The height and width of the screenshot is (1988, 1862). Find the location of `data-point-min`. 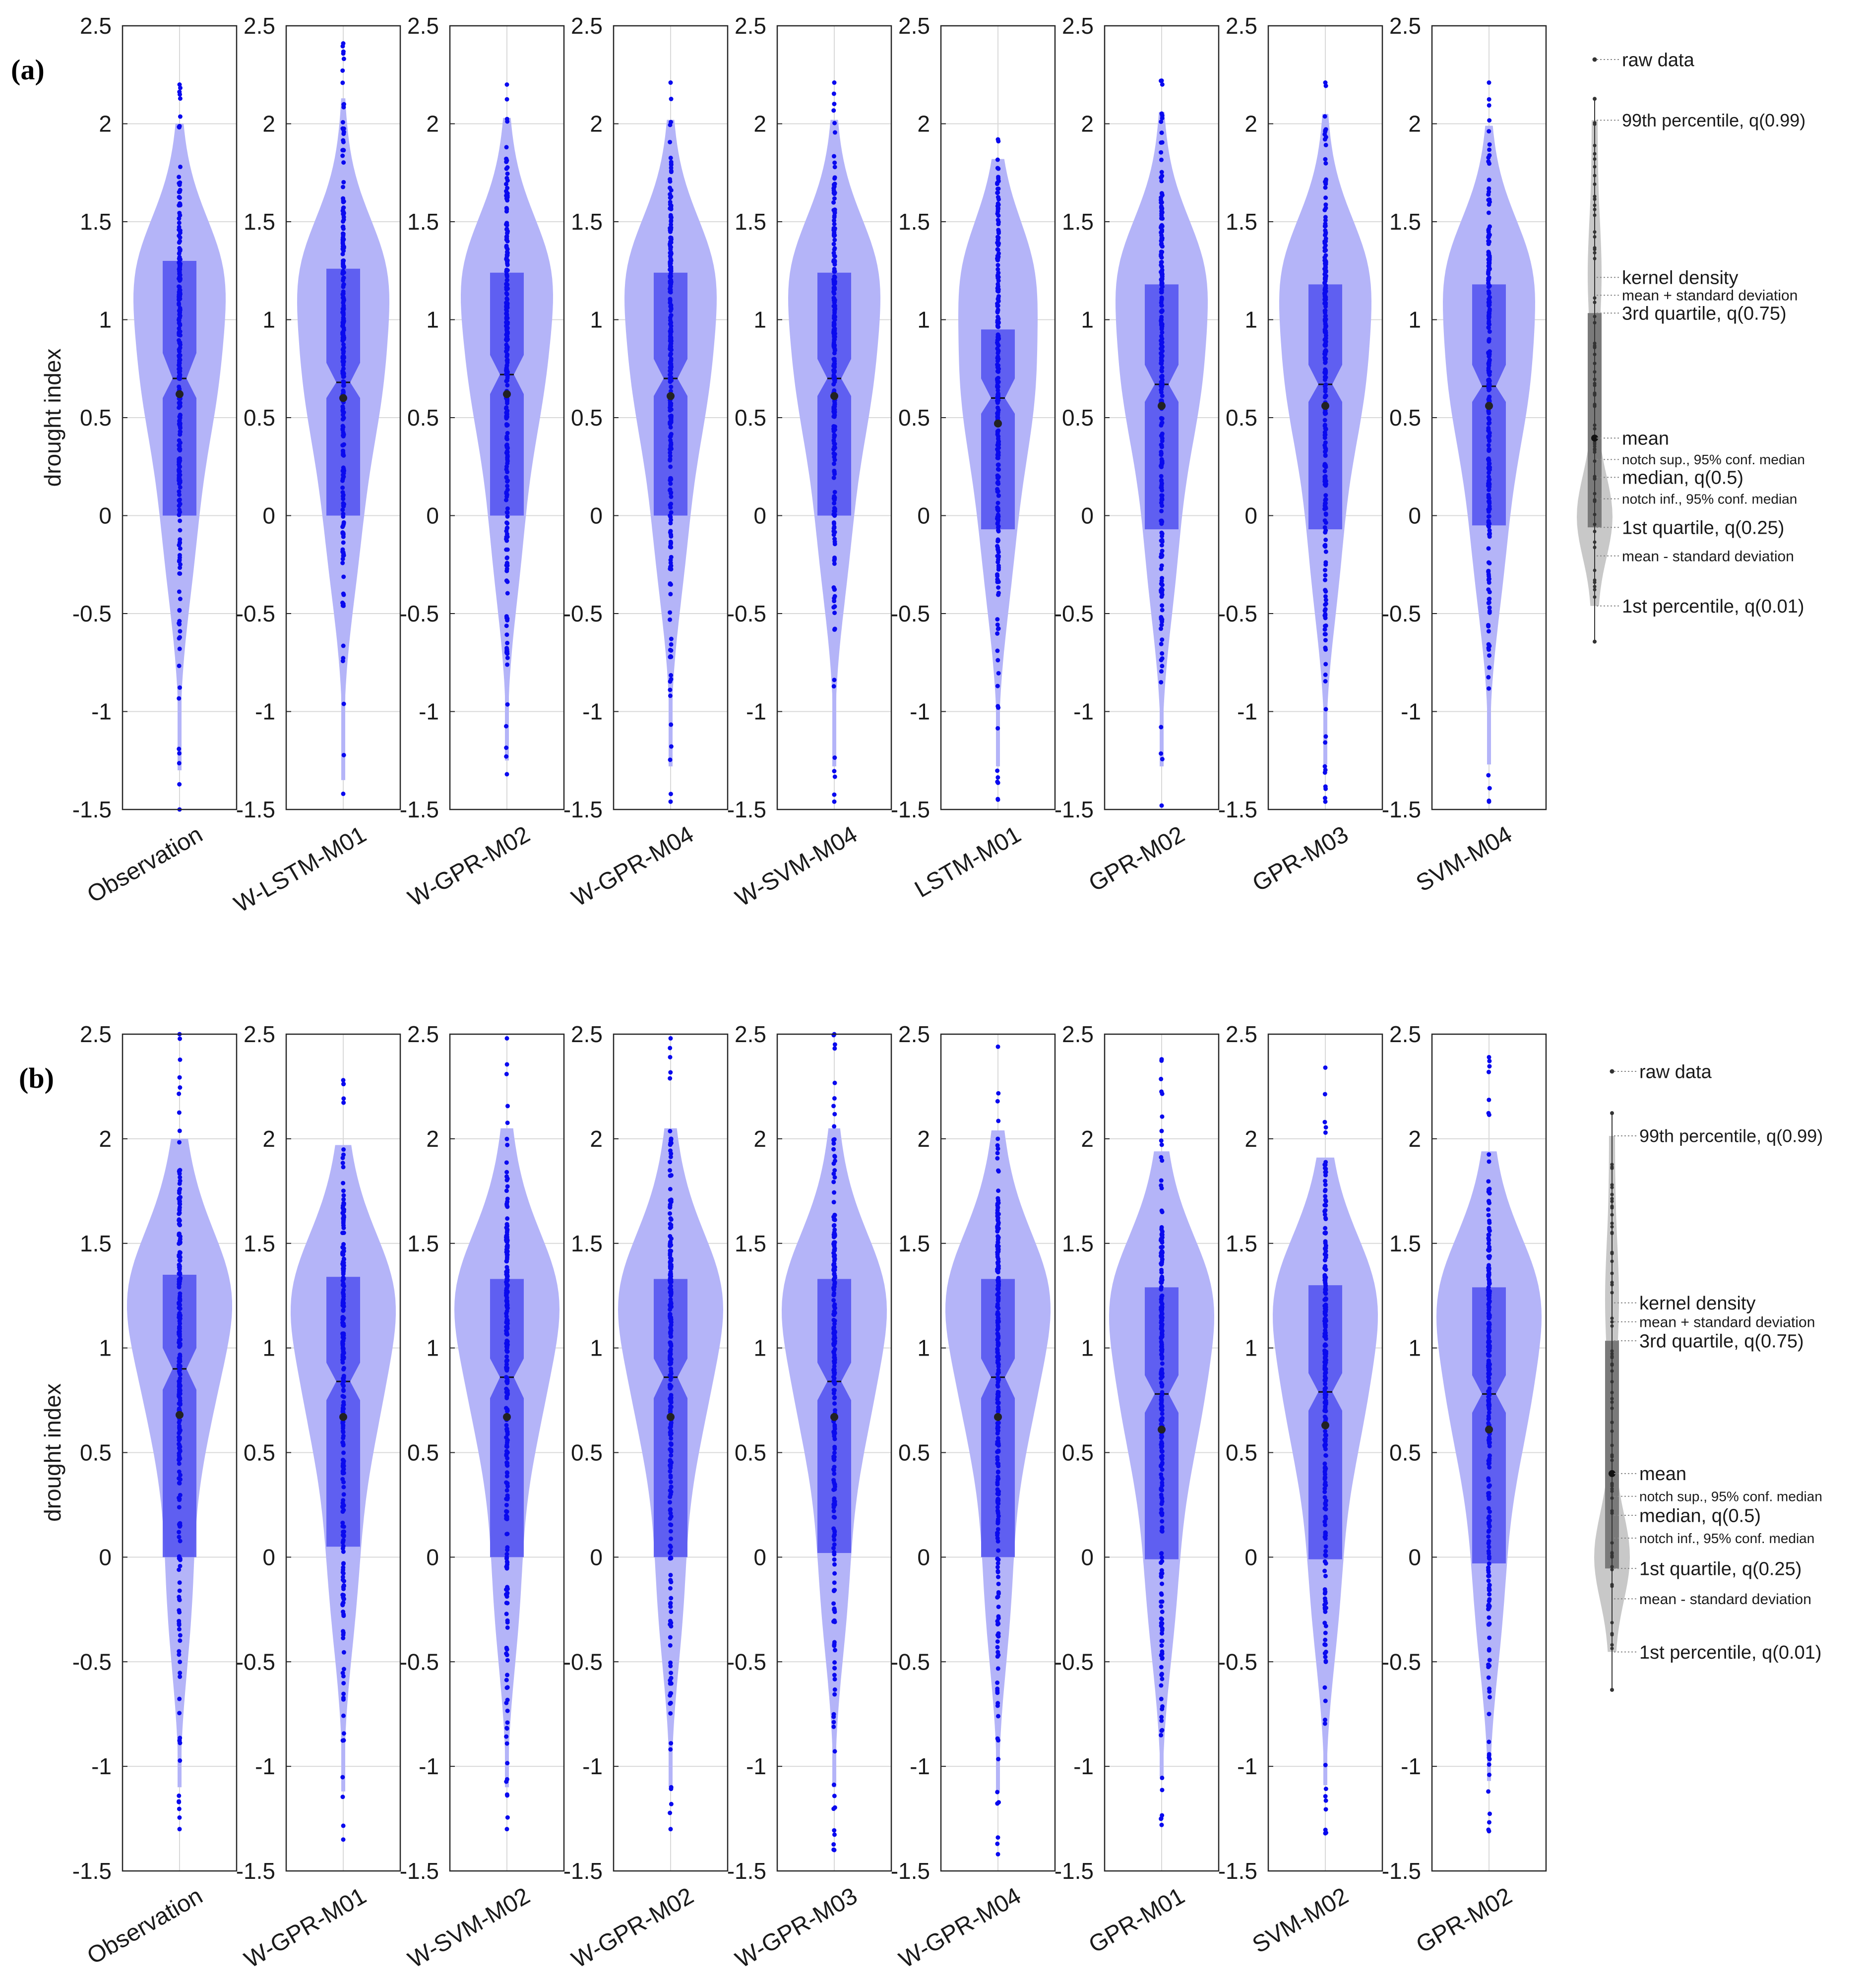

data-point-min is located at coordinates (506, 1830).